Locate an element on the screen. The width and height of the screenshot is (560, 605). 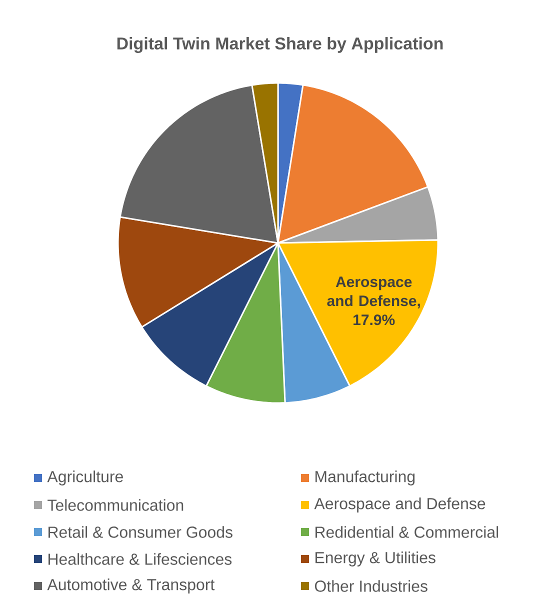
legend-label: Automotive & Transport is located at coordinates (131, 586).